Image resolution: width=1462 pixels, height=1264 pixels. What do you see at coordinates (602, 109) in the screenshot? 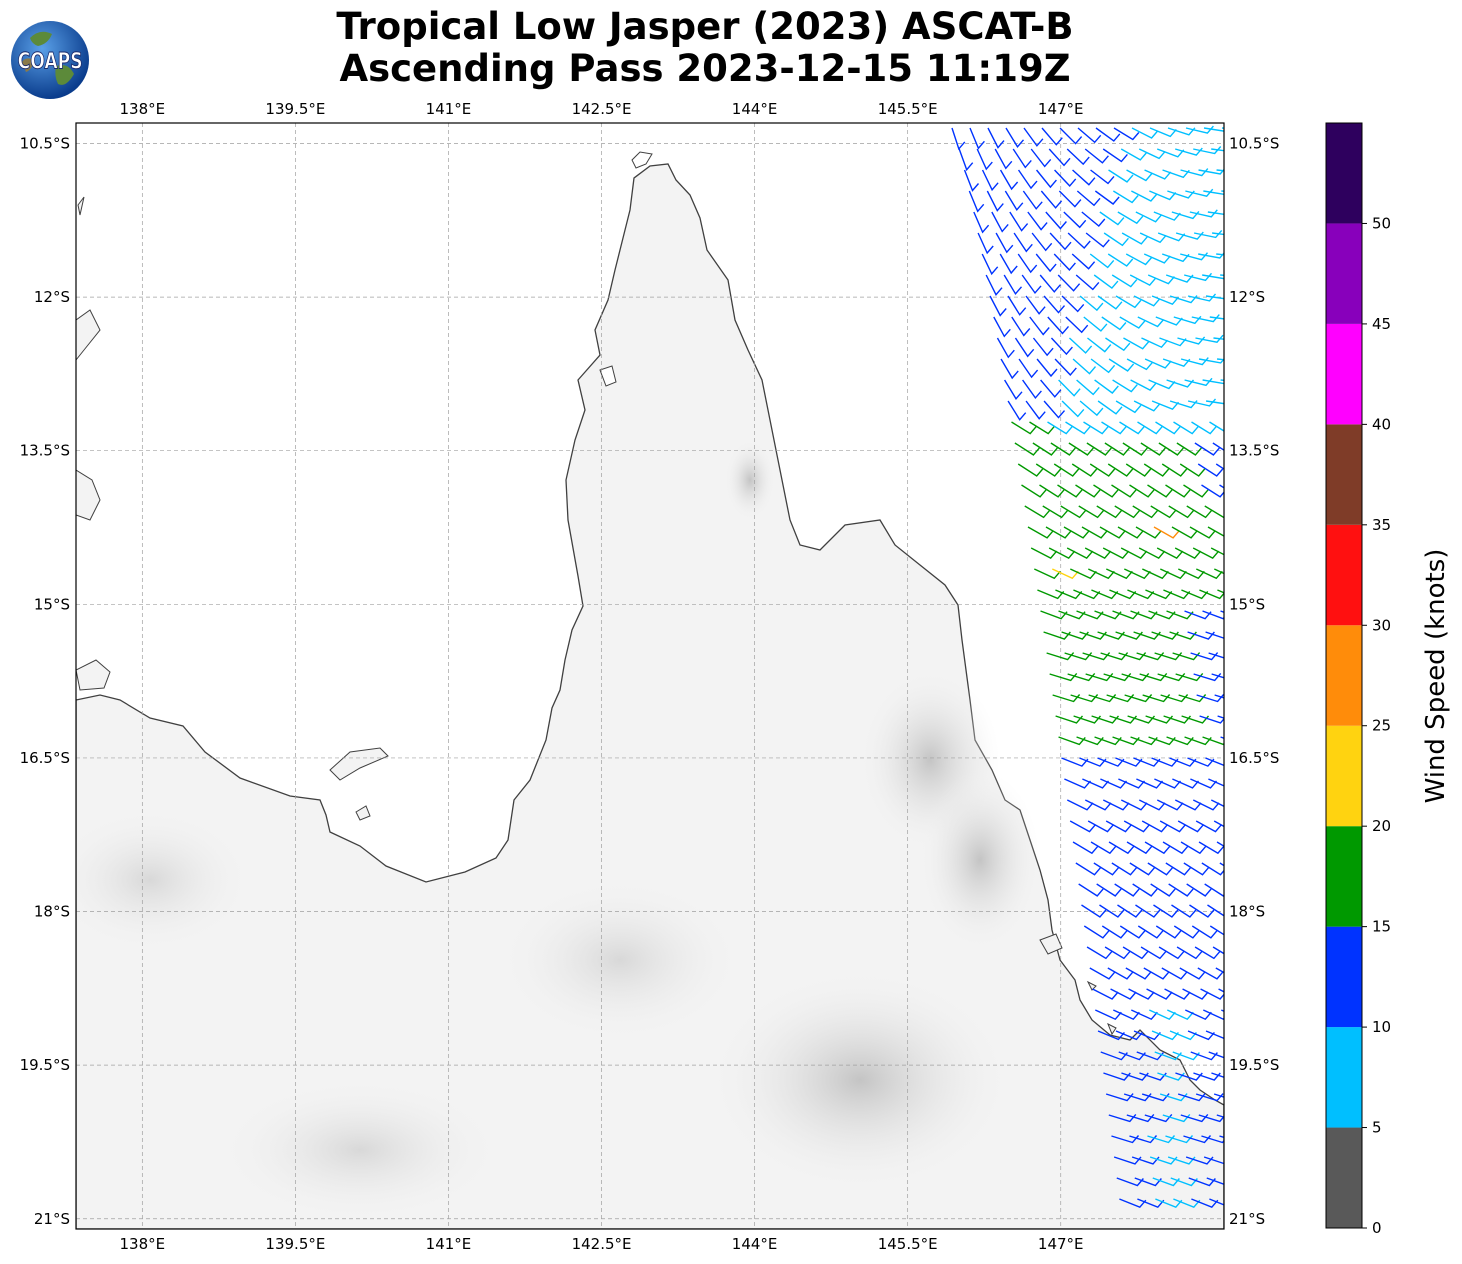
I see `lon-tick-label-top: 142.5°E` at bounding box center [602, 109].